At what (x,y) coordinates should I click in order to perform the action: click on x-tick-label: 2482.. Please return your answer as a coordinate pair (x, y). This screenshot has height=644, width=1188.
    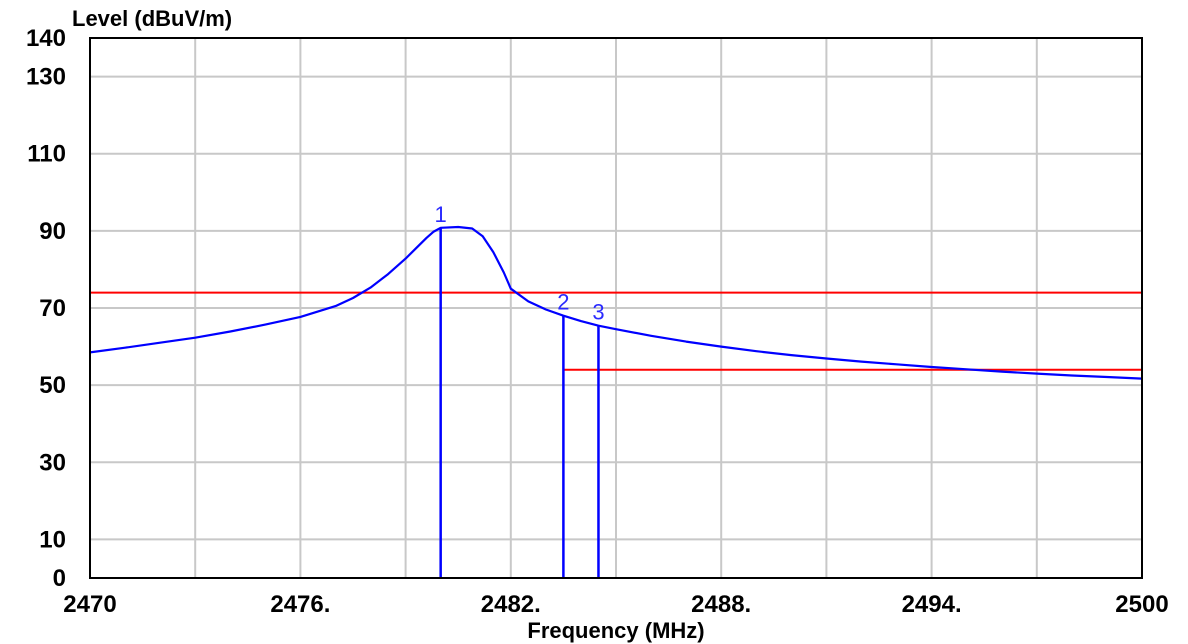
    Looking at the image, I should click on (511, 604).